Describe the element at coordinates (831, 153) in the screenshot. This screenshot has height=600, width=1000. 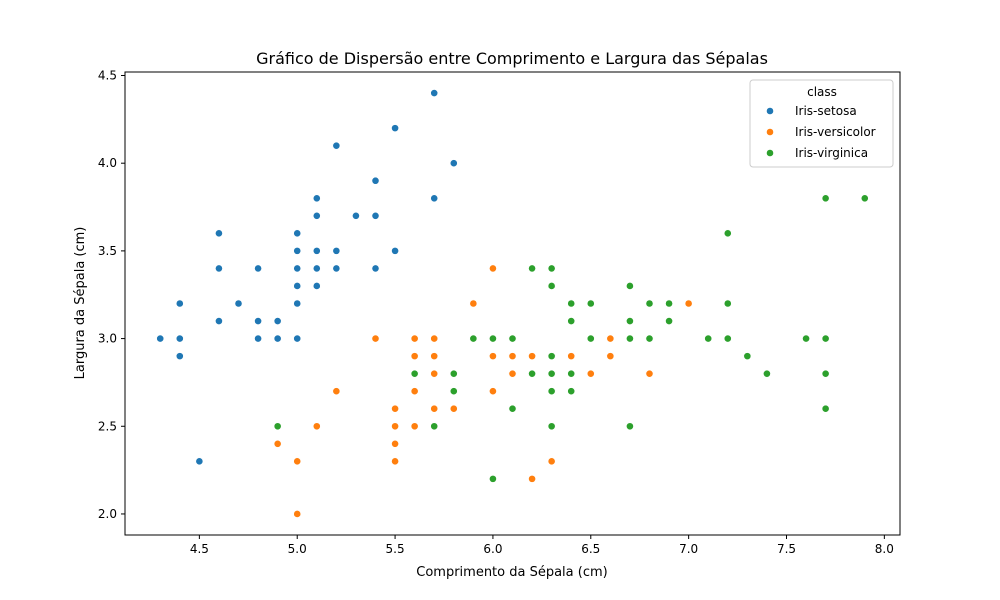
I see `legend-label: Iris-virginica` at that location.